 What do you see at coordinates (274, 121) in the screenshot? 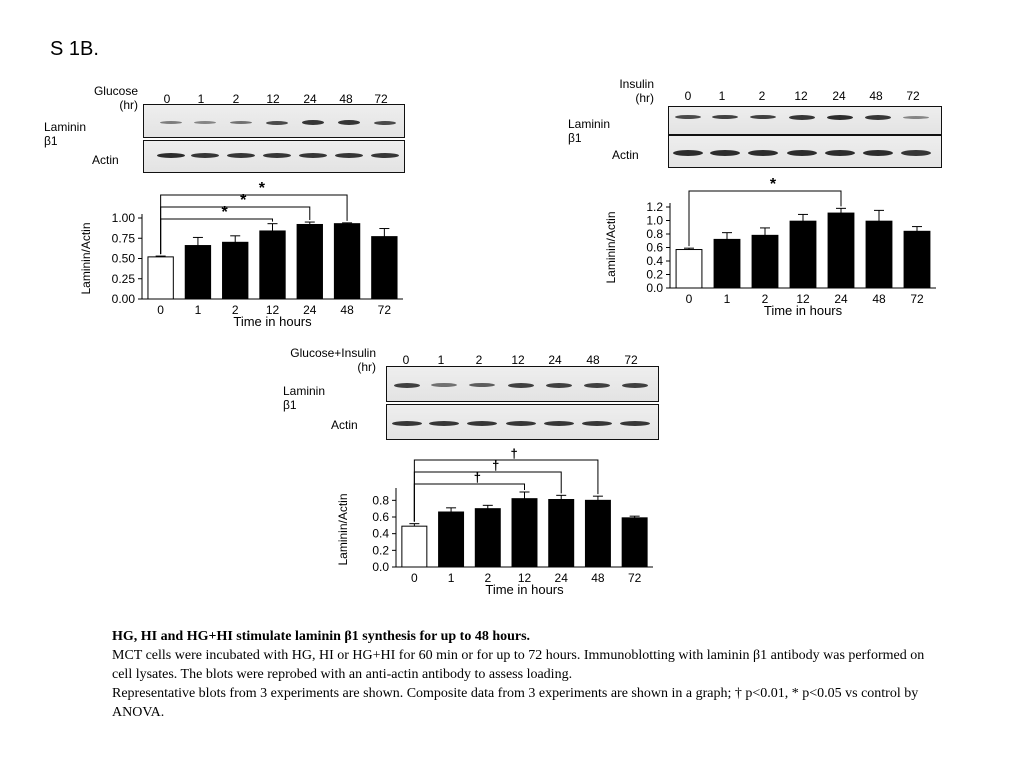
I see `glucose-laminin-blot` at bounding box center [274, 121].